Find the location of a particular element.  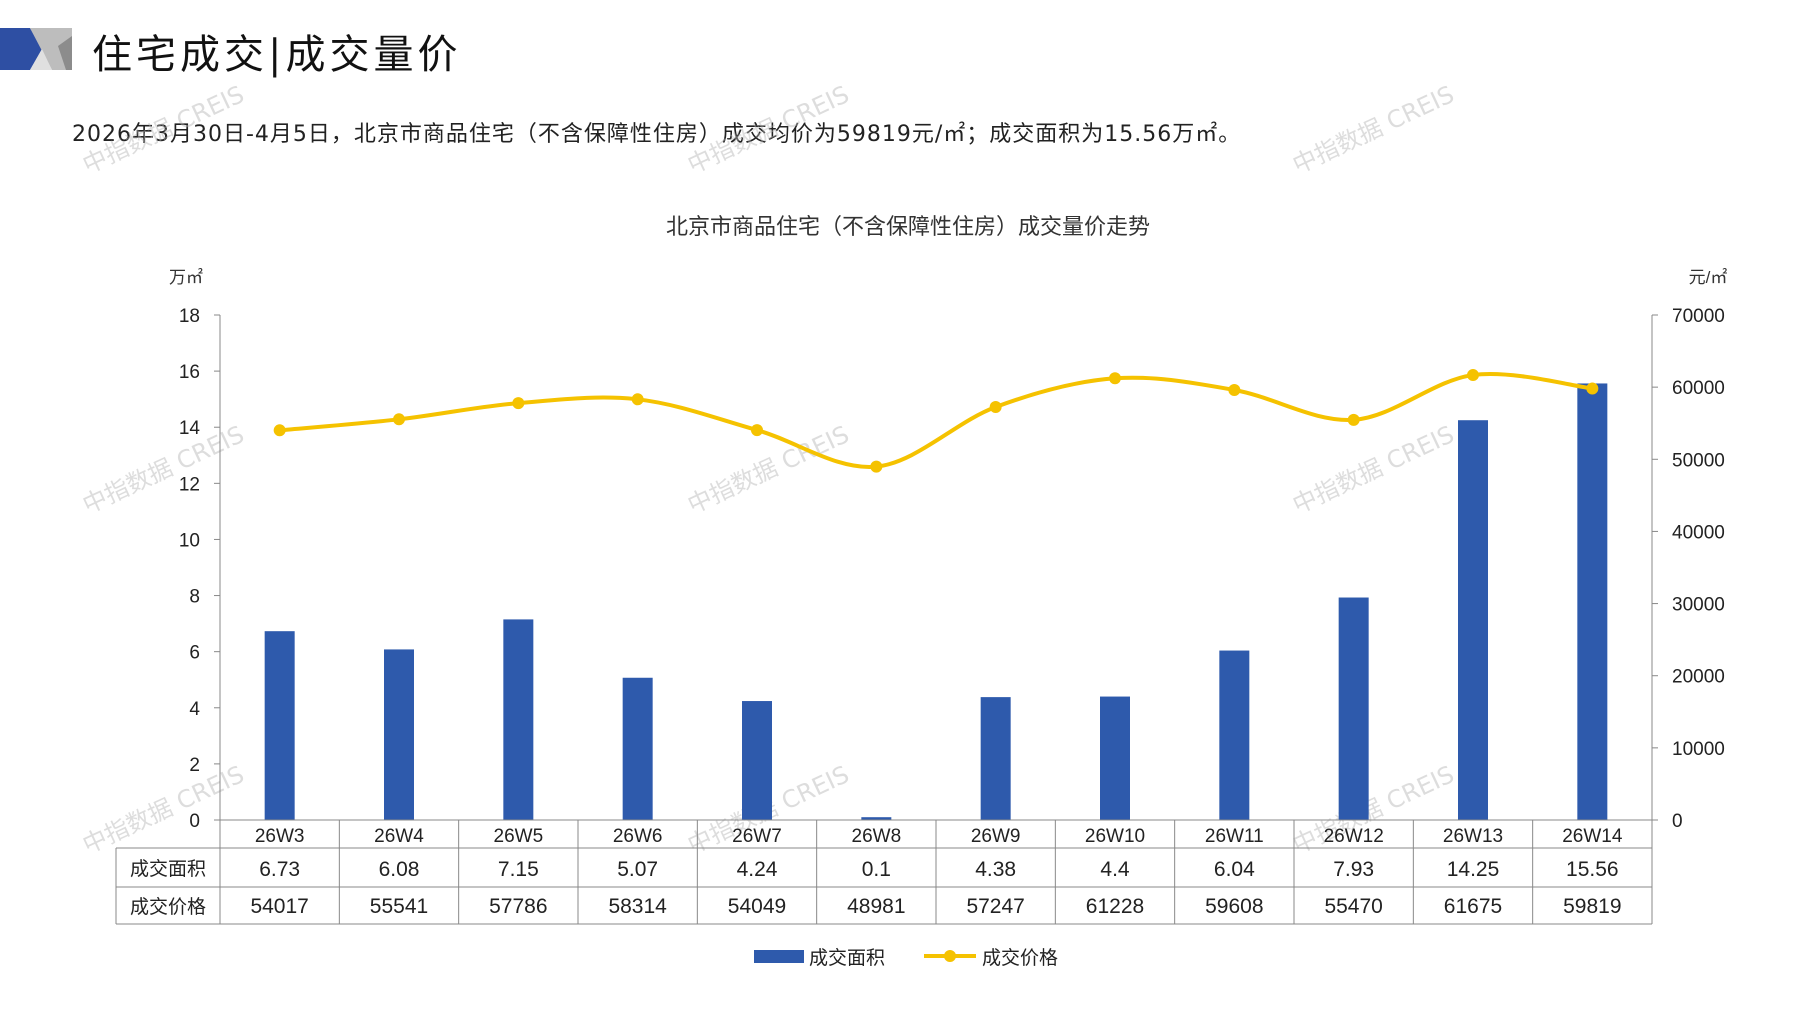

bar-26W3 is located at coordinates (279, 725).